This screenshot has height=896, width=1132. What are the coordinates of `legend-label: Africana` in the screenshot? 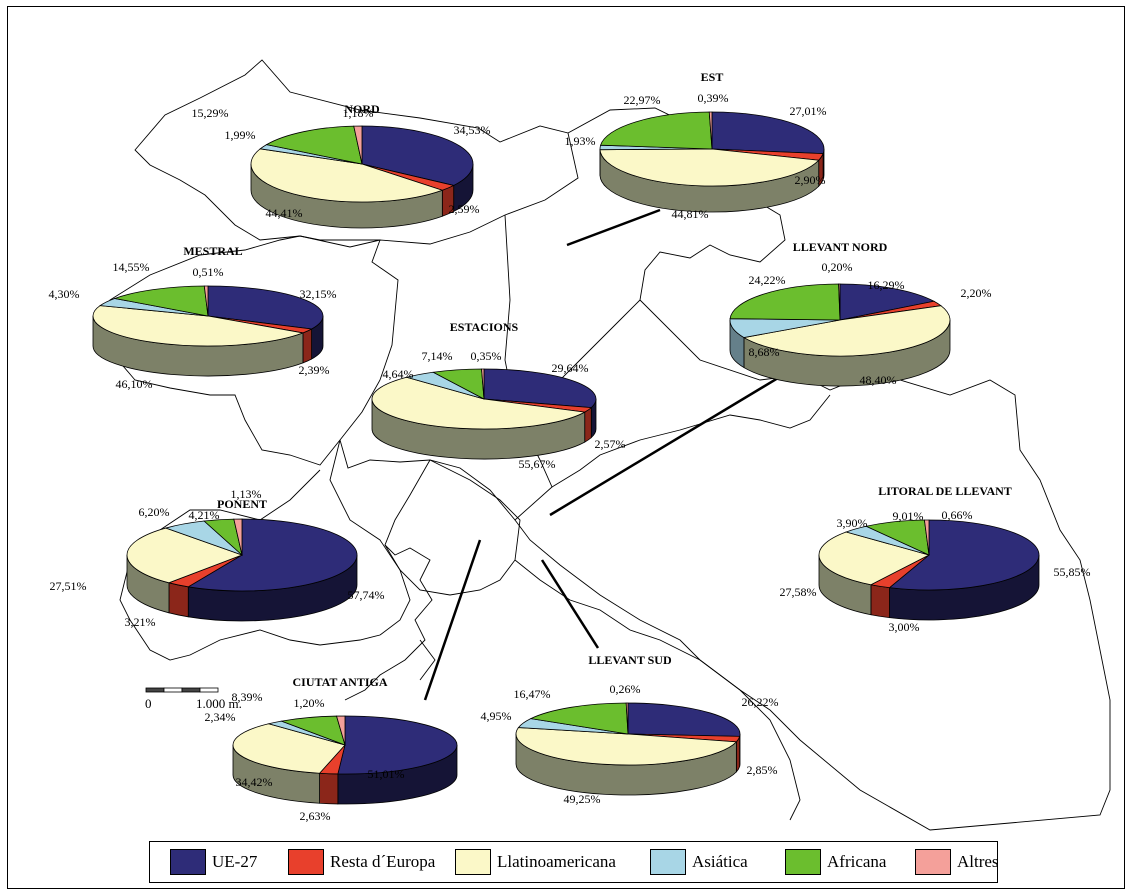 It's located at (857, 861).